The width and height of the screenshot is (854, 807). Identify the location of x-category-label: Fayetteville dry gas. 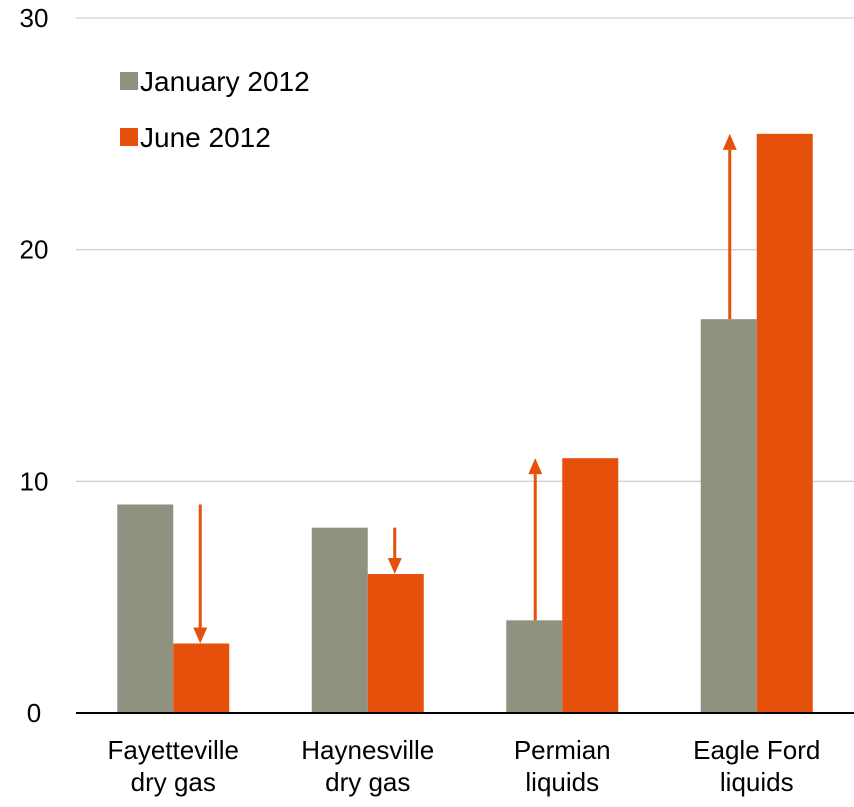
(174, 766).